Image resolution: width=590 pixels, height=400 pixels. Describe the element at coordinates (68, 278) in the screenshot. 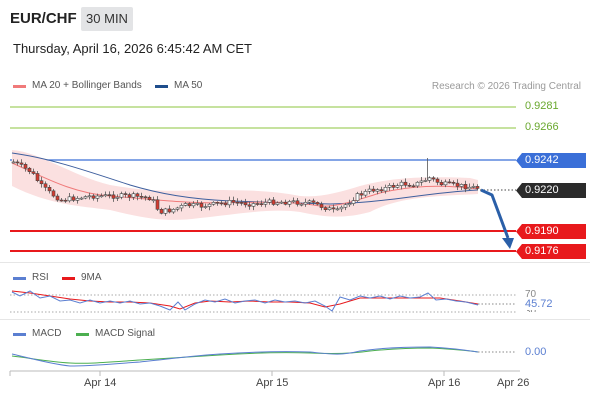

I see `rsi-ma-swatch-icon` at that location.